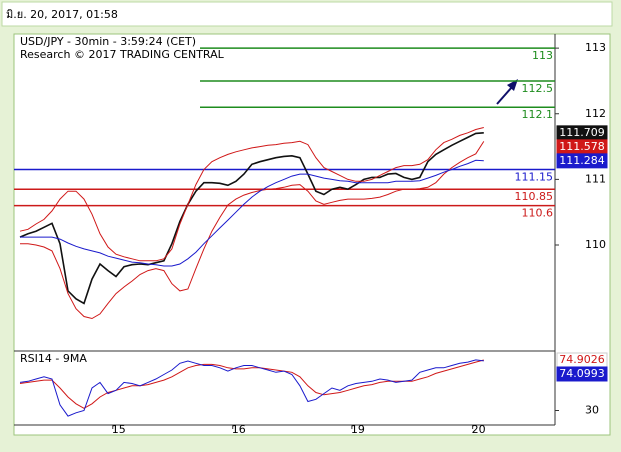 The image size is (621, 452). I want to click on last-value-label: 111.709, so click(582, 132).